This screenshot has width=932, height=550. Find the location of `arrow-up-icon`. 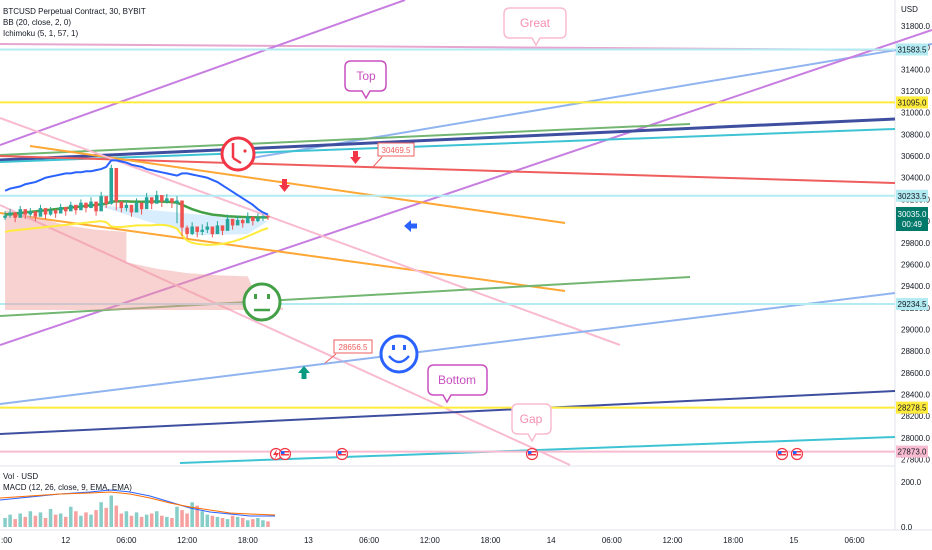

arrow-up-icon is located at coordinates (304, 372).